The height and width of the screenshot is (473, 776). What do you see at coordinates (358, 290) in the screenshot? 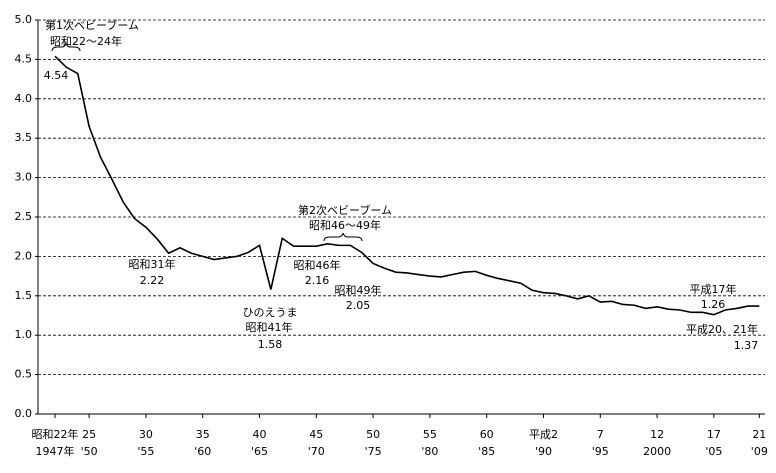
I see `annotation: 昭和49年` at bounding box center [358, 290].